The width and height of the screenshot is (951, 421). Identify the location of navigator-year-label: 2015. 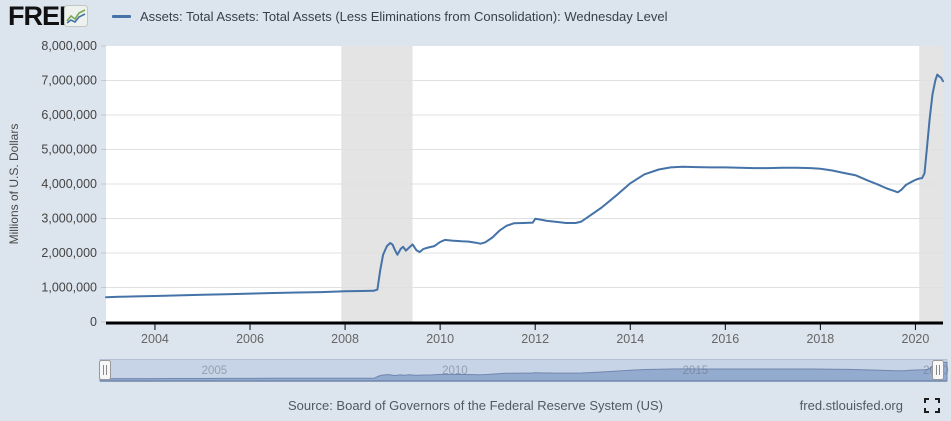
(696, 371).